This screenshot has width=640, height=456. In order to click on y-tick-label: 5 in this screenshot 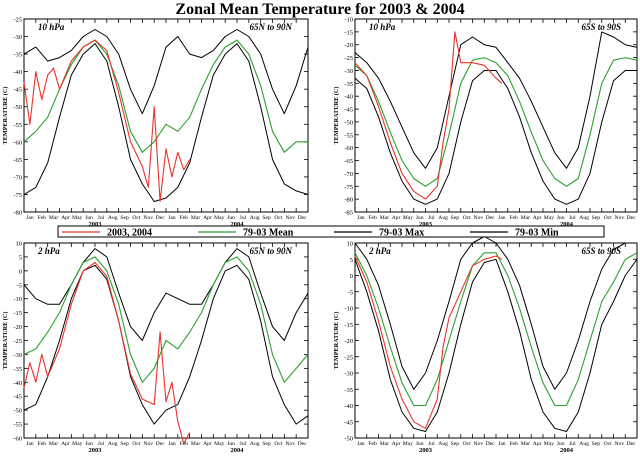, I will do `click(20, 257)`.